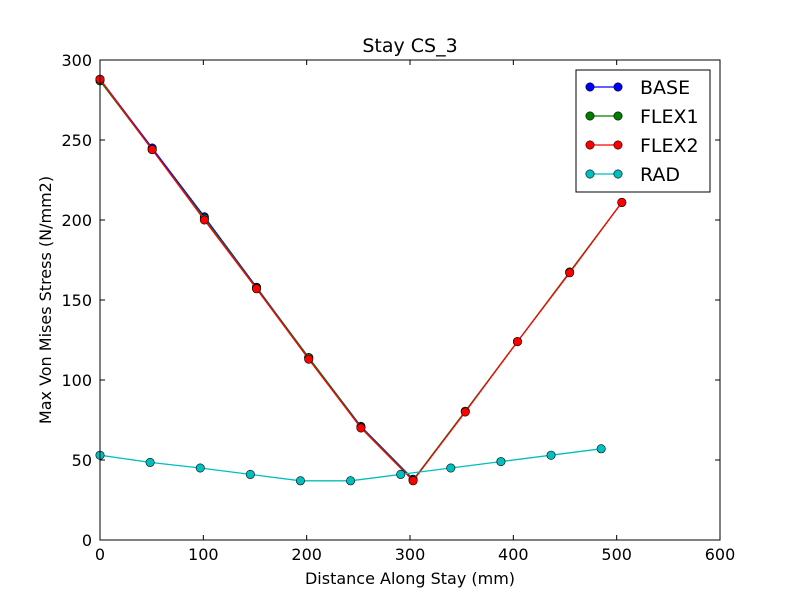 This screenshot has height=600, width=800. I want to click on legend-entry: BASE, so click(637, 88).